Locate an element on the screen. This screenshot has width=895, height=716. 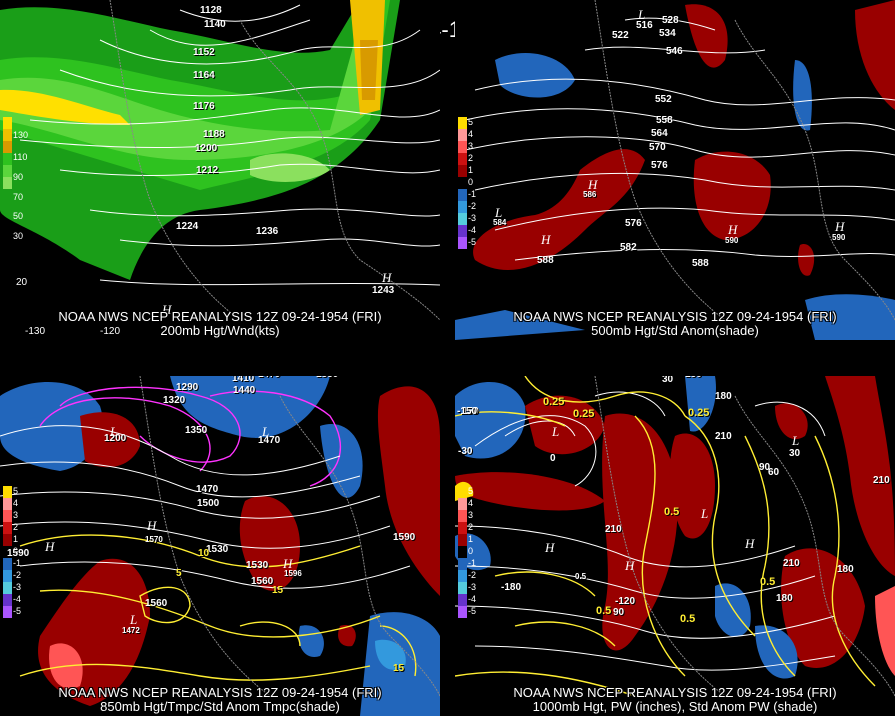
legend-label: 30 is located at coordinates (18, 236).